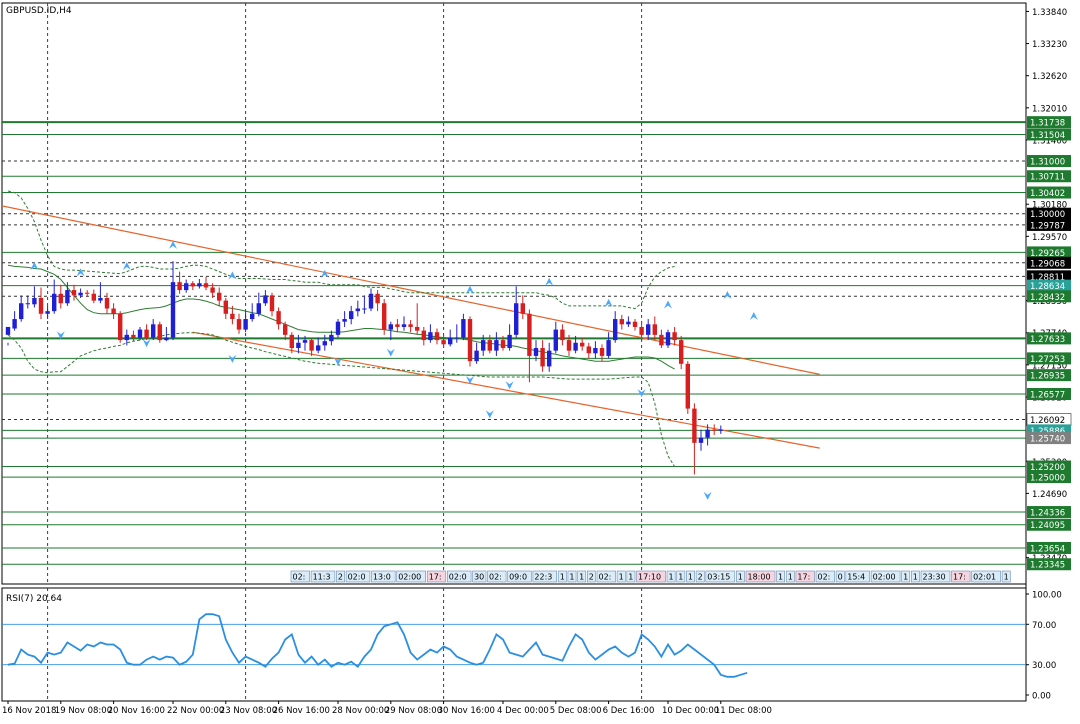 This screenshot has height=724, width=1080. What do you see at coordinates (34, 599) in the screenshot?
I see `rsi-label: RSI(7) 20.64` at bounding box center [34, 599].